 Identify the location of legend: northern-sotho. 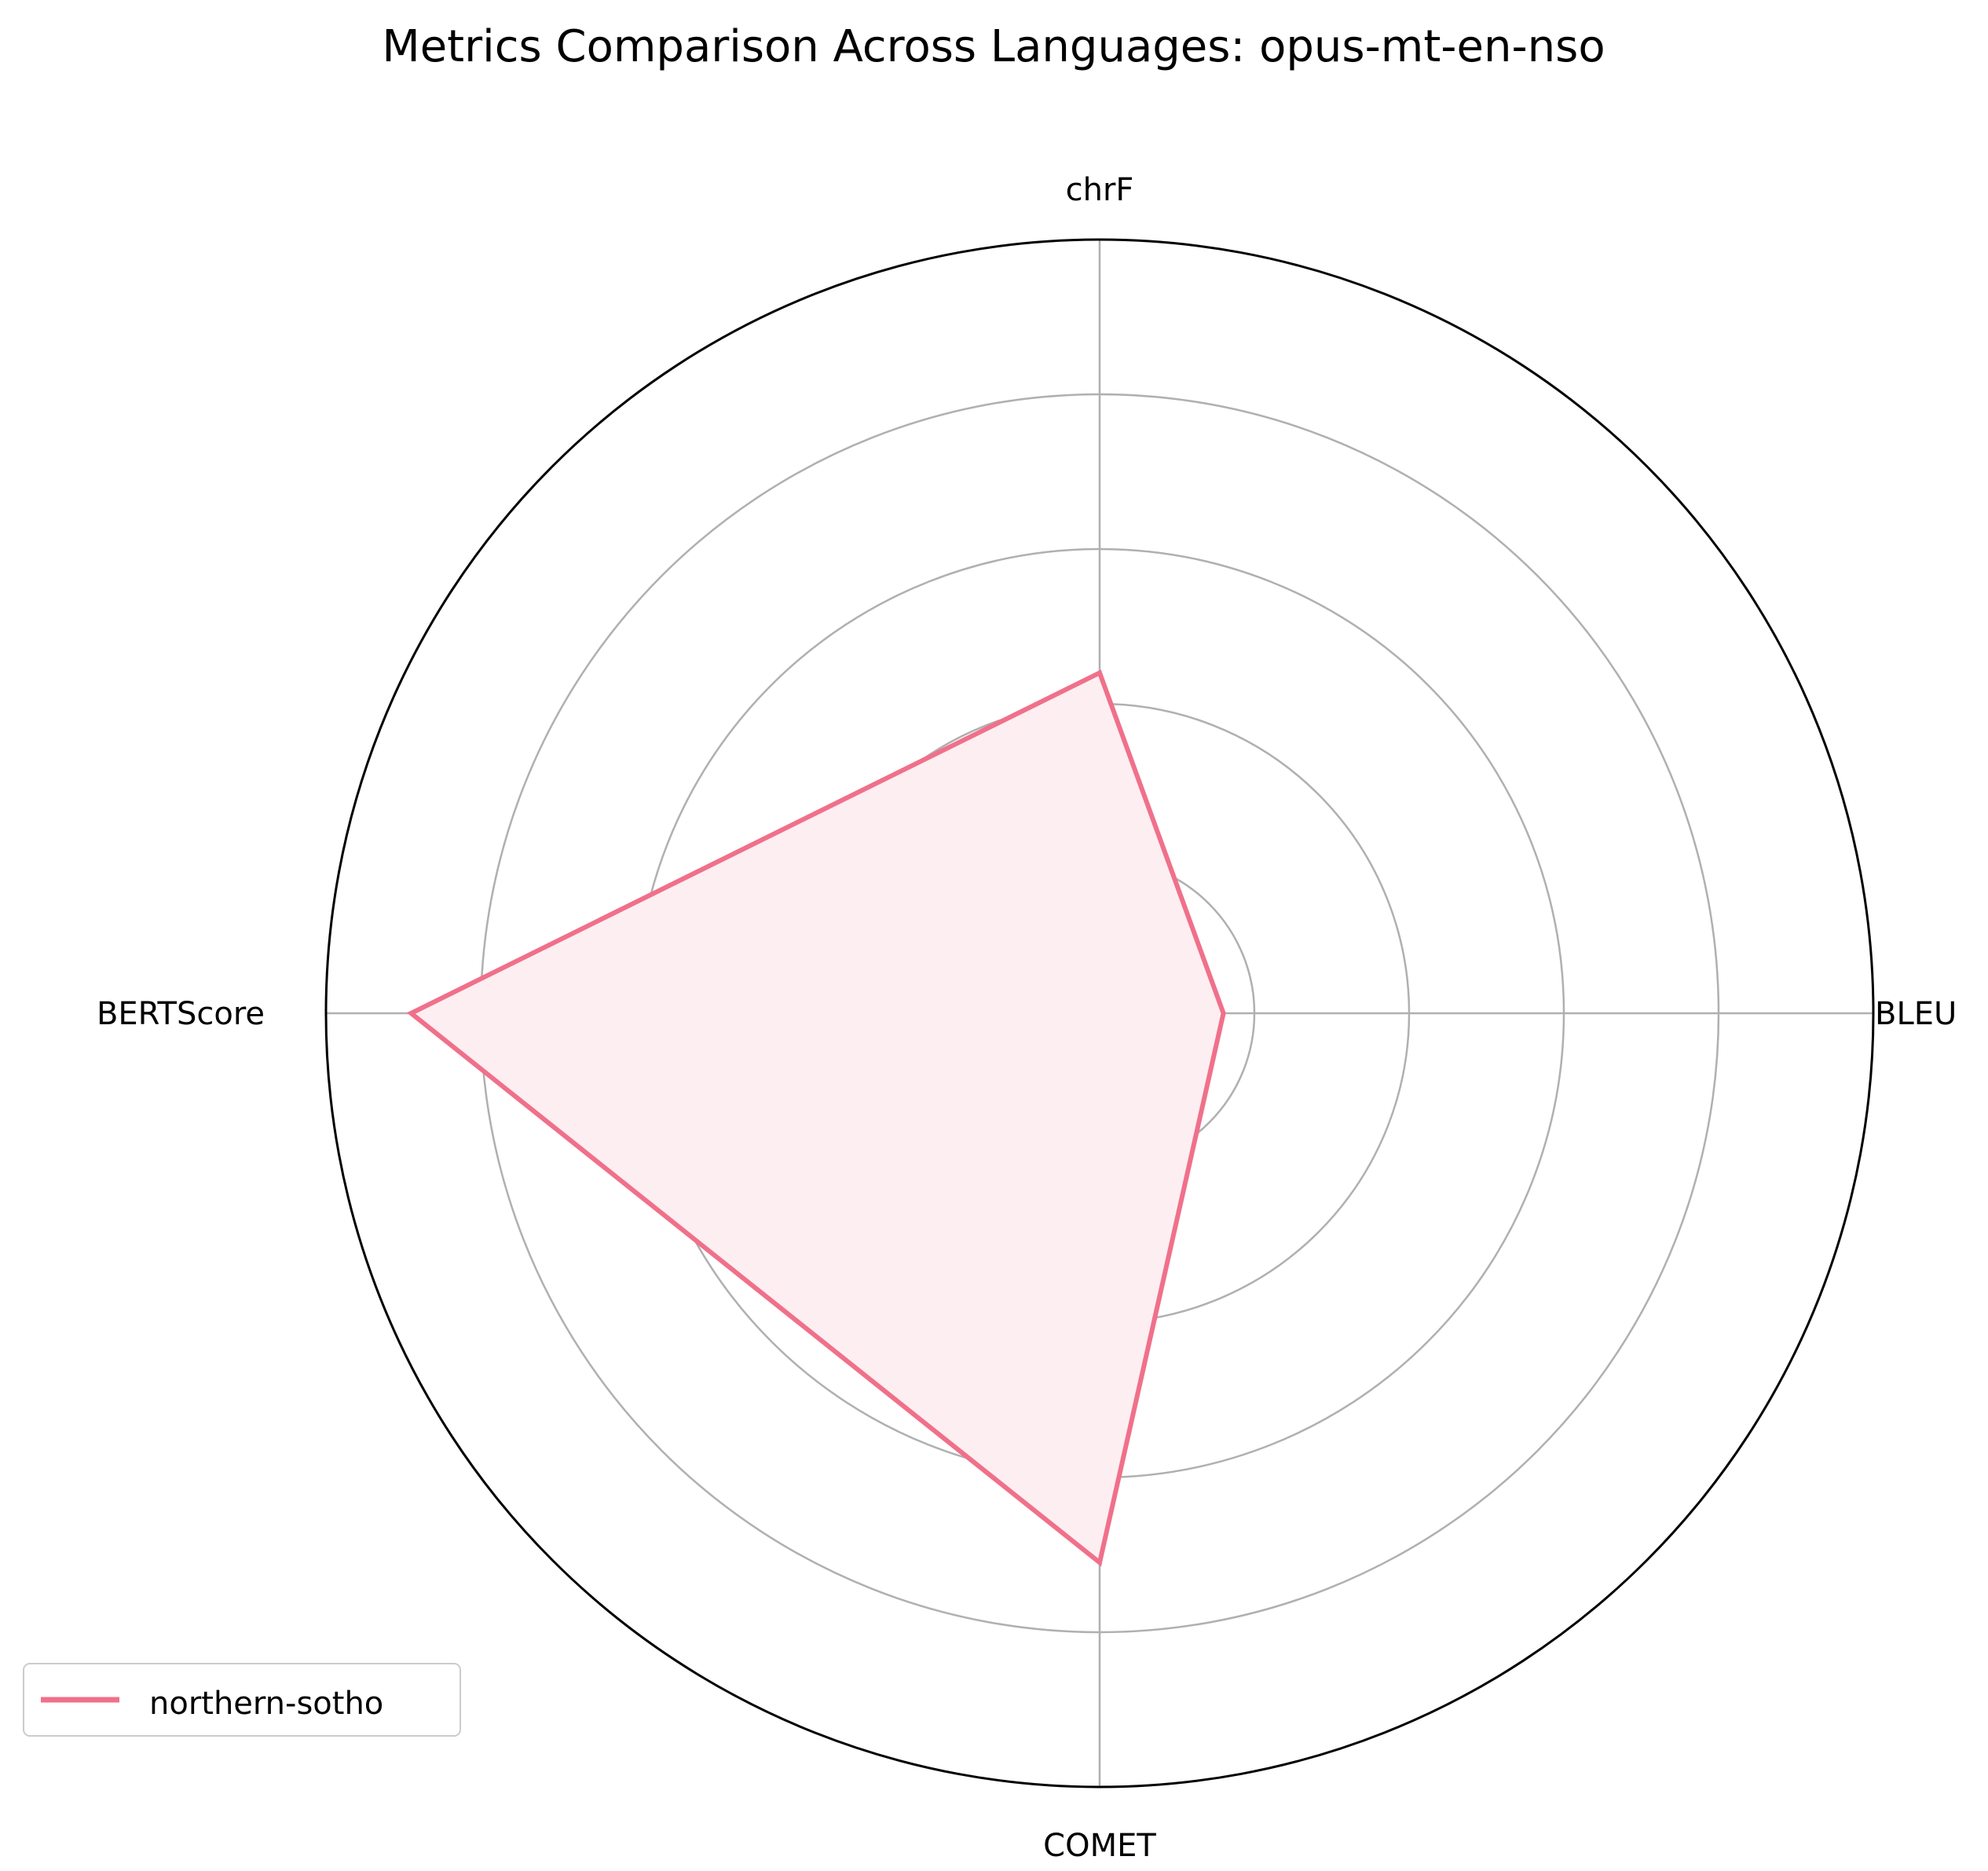
(242, 1700).